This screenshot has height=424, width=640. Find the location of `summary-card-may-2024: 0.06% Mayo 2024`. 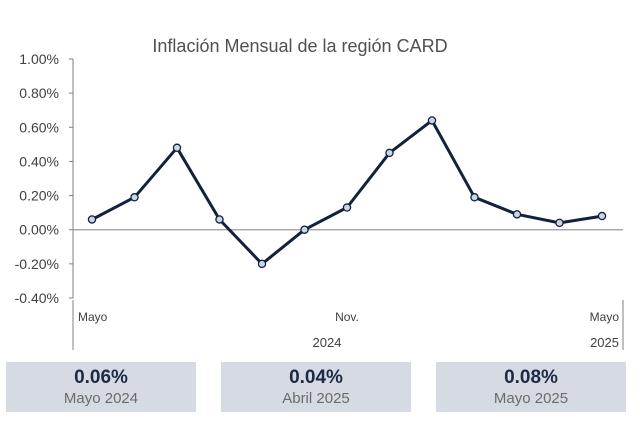

summary-card-may-2024: 0.06% Mayo 2024 is located at coordinates (101, 387).